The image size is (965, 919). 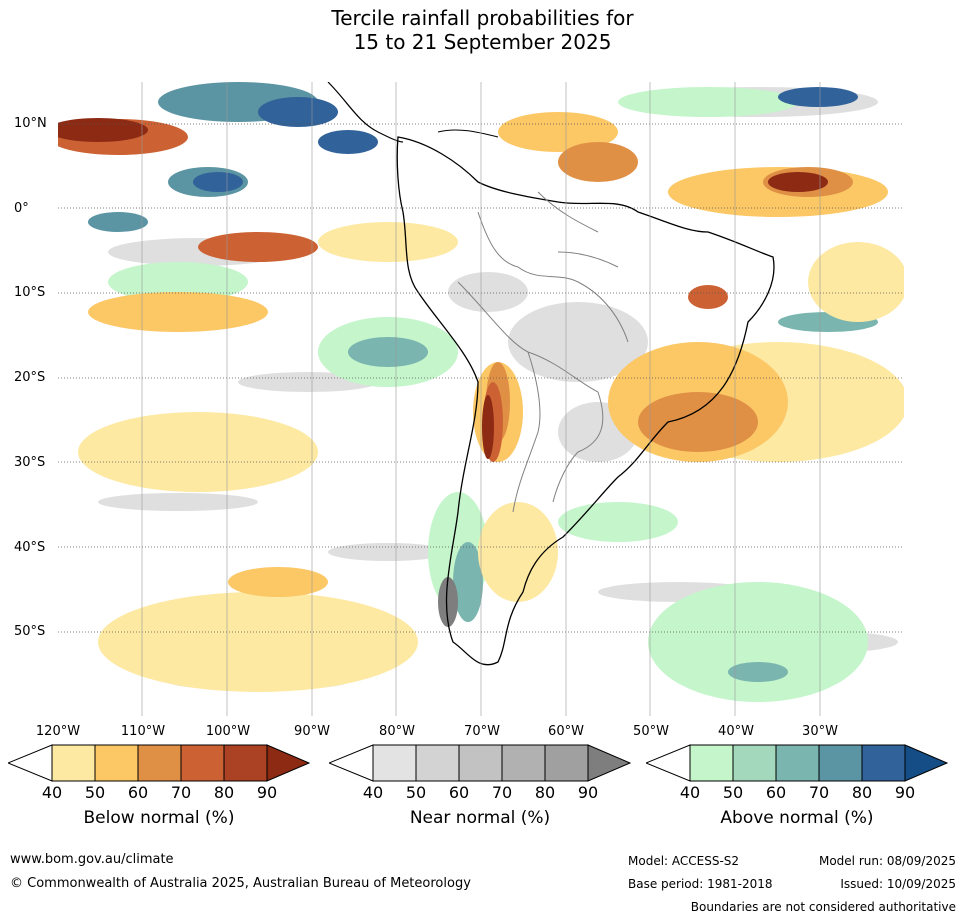 I want to click on footer-issued: Issued: 10/09/2025, so click(x=898, y=884).